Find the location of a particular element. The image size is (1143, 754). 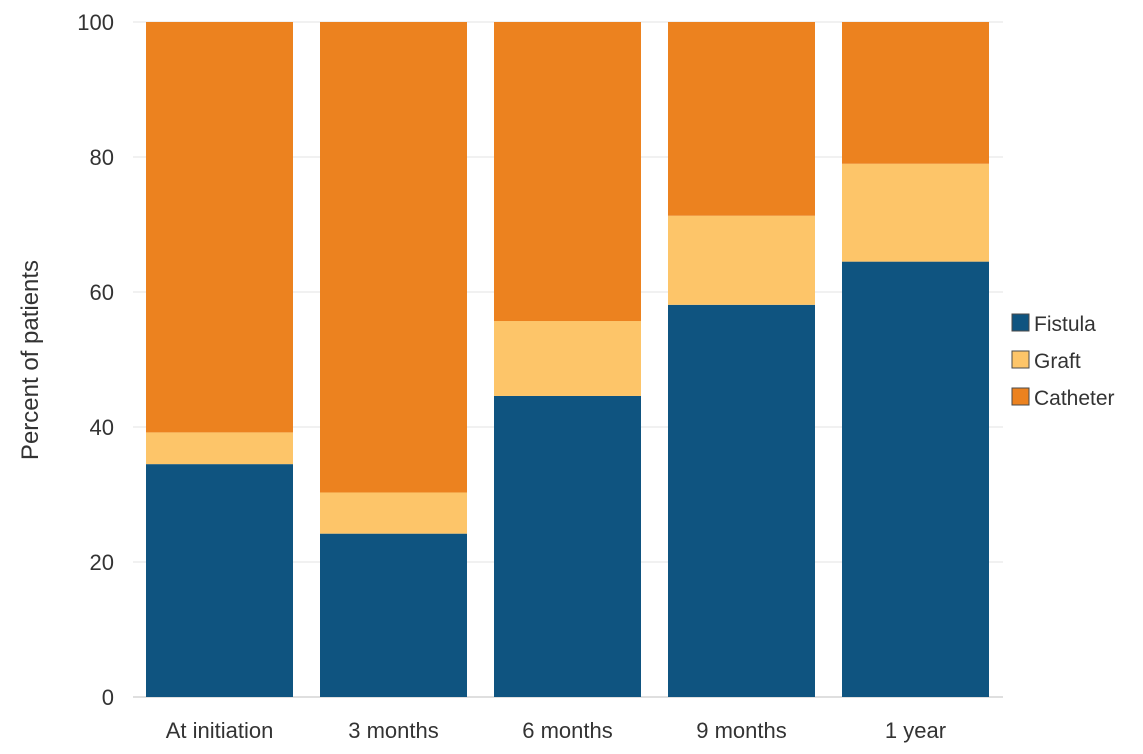

y-tick-label-100: 100 is located at coordinates (95, 22).